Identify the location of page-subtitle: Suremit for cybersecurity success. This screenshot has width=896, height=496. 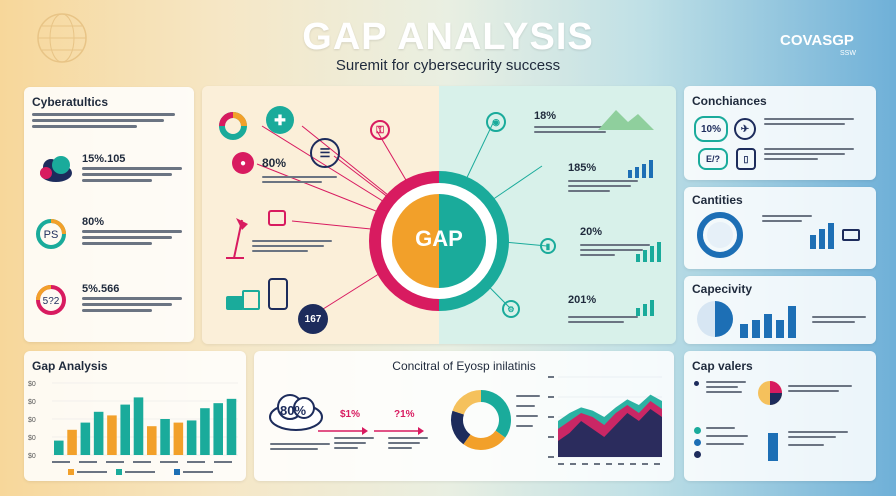
(448, 65).